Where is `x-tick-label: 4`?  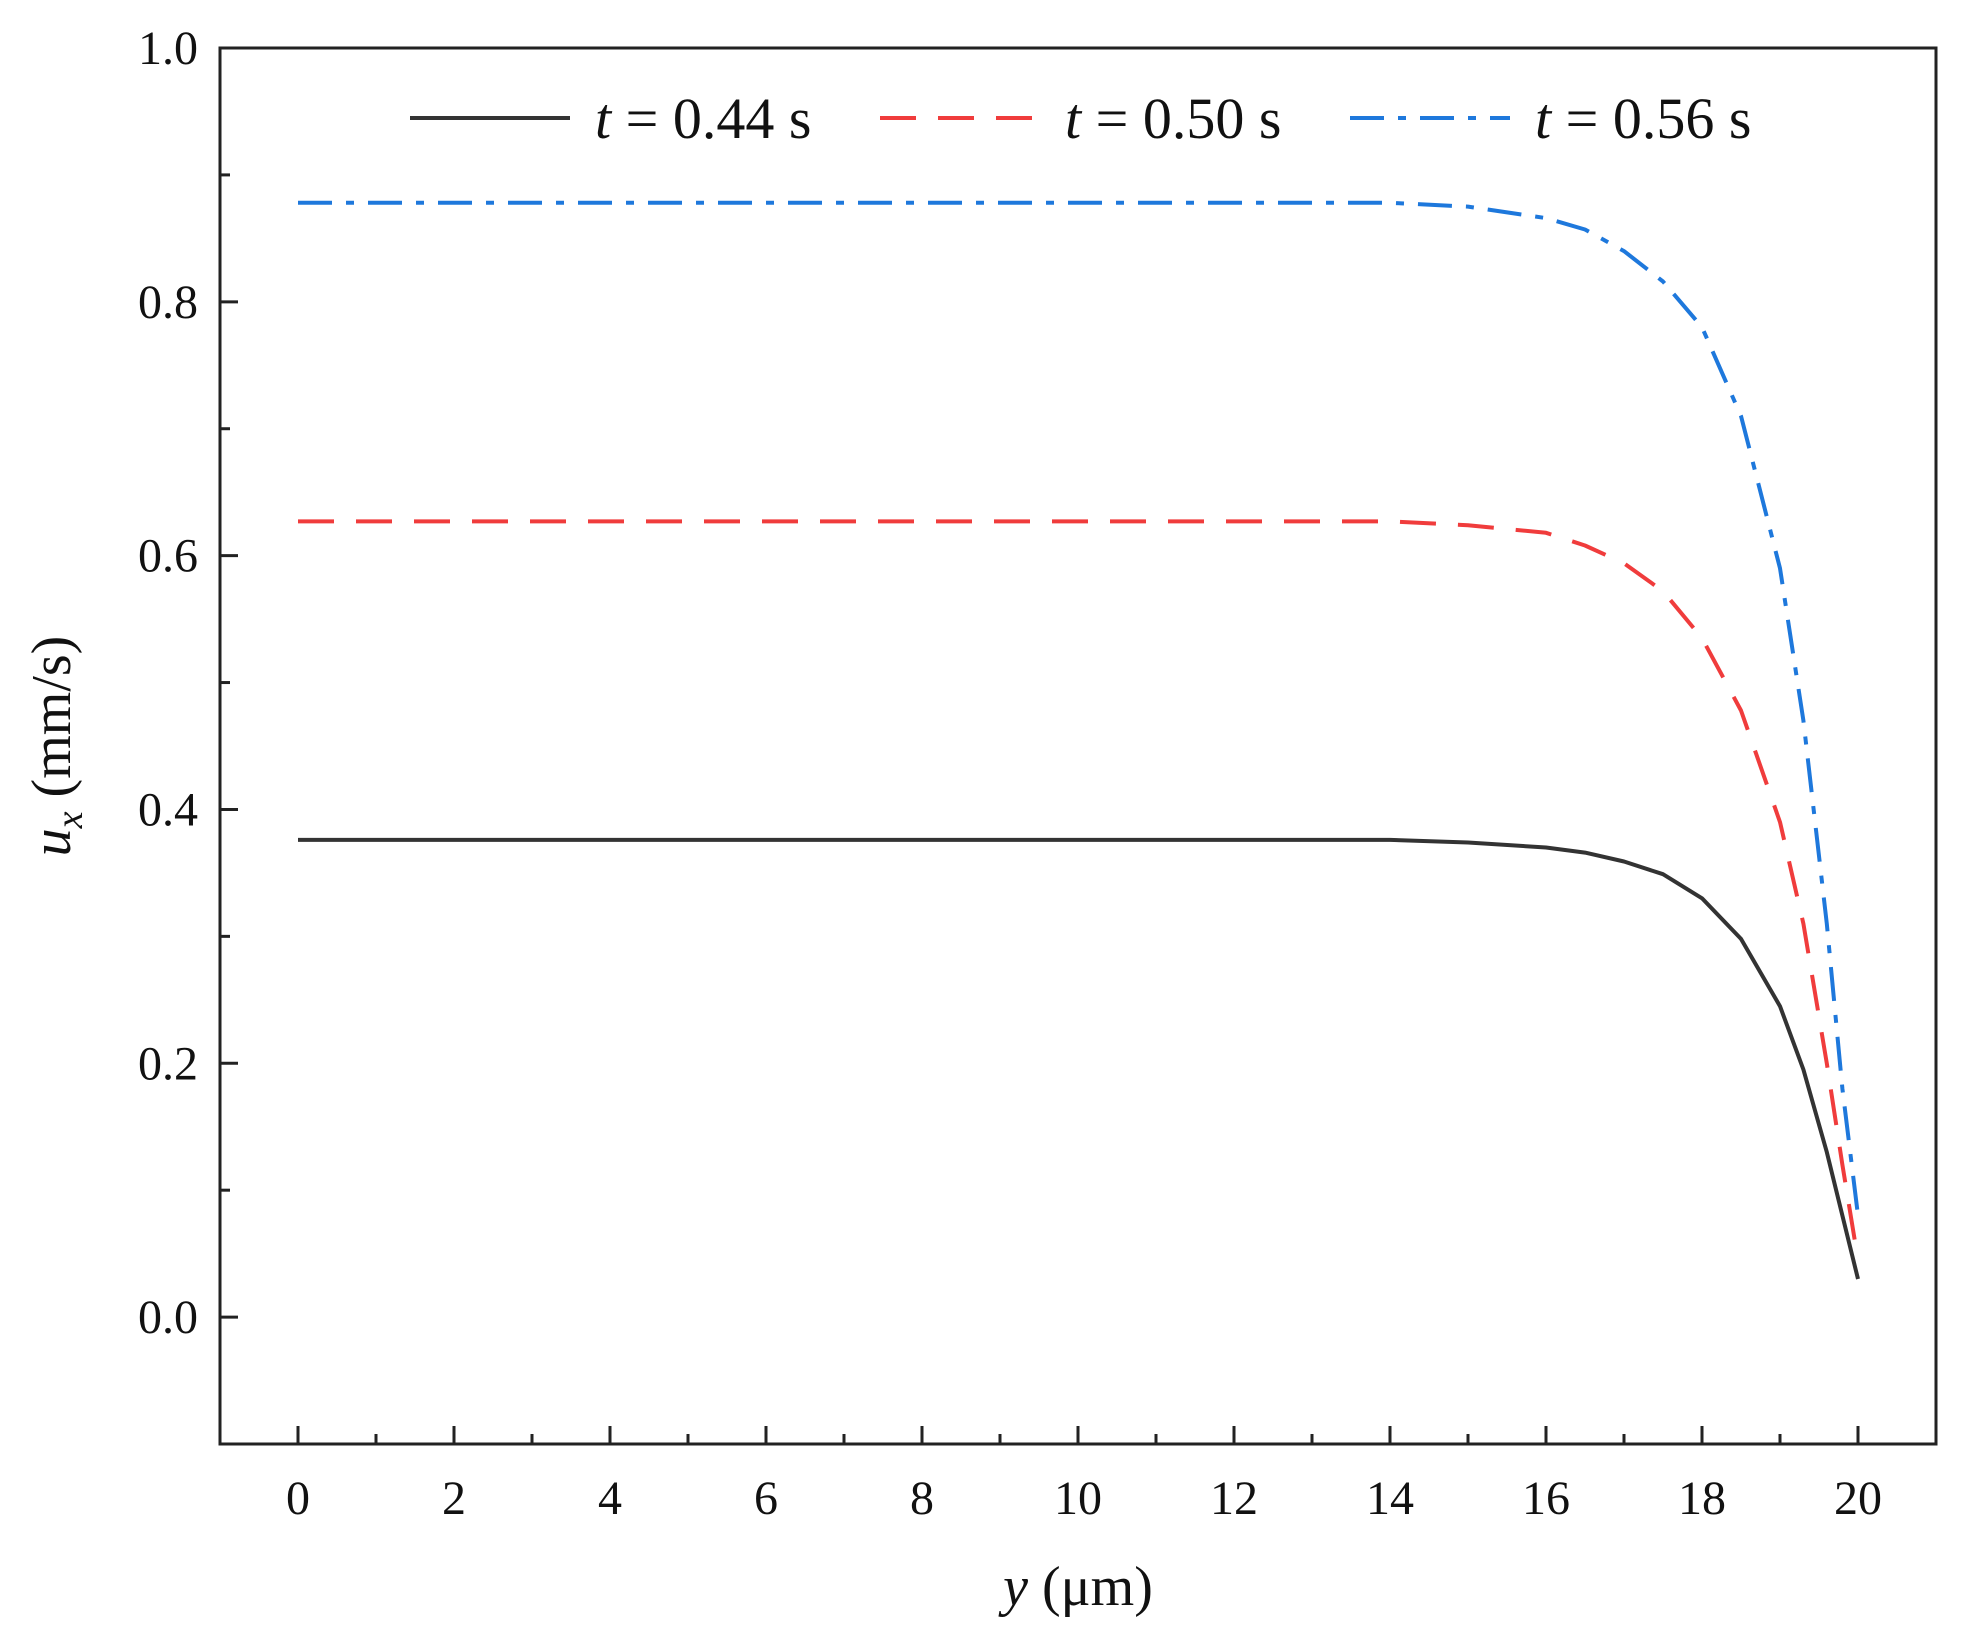
x-tick-label: 4 is located at coordinates (610, 1498).